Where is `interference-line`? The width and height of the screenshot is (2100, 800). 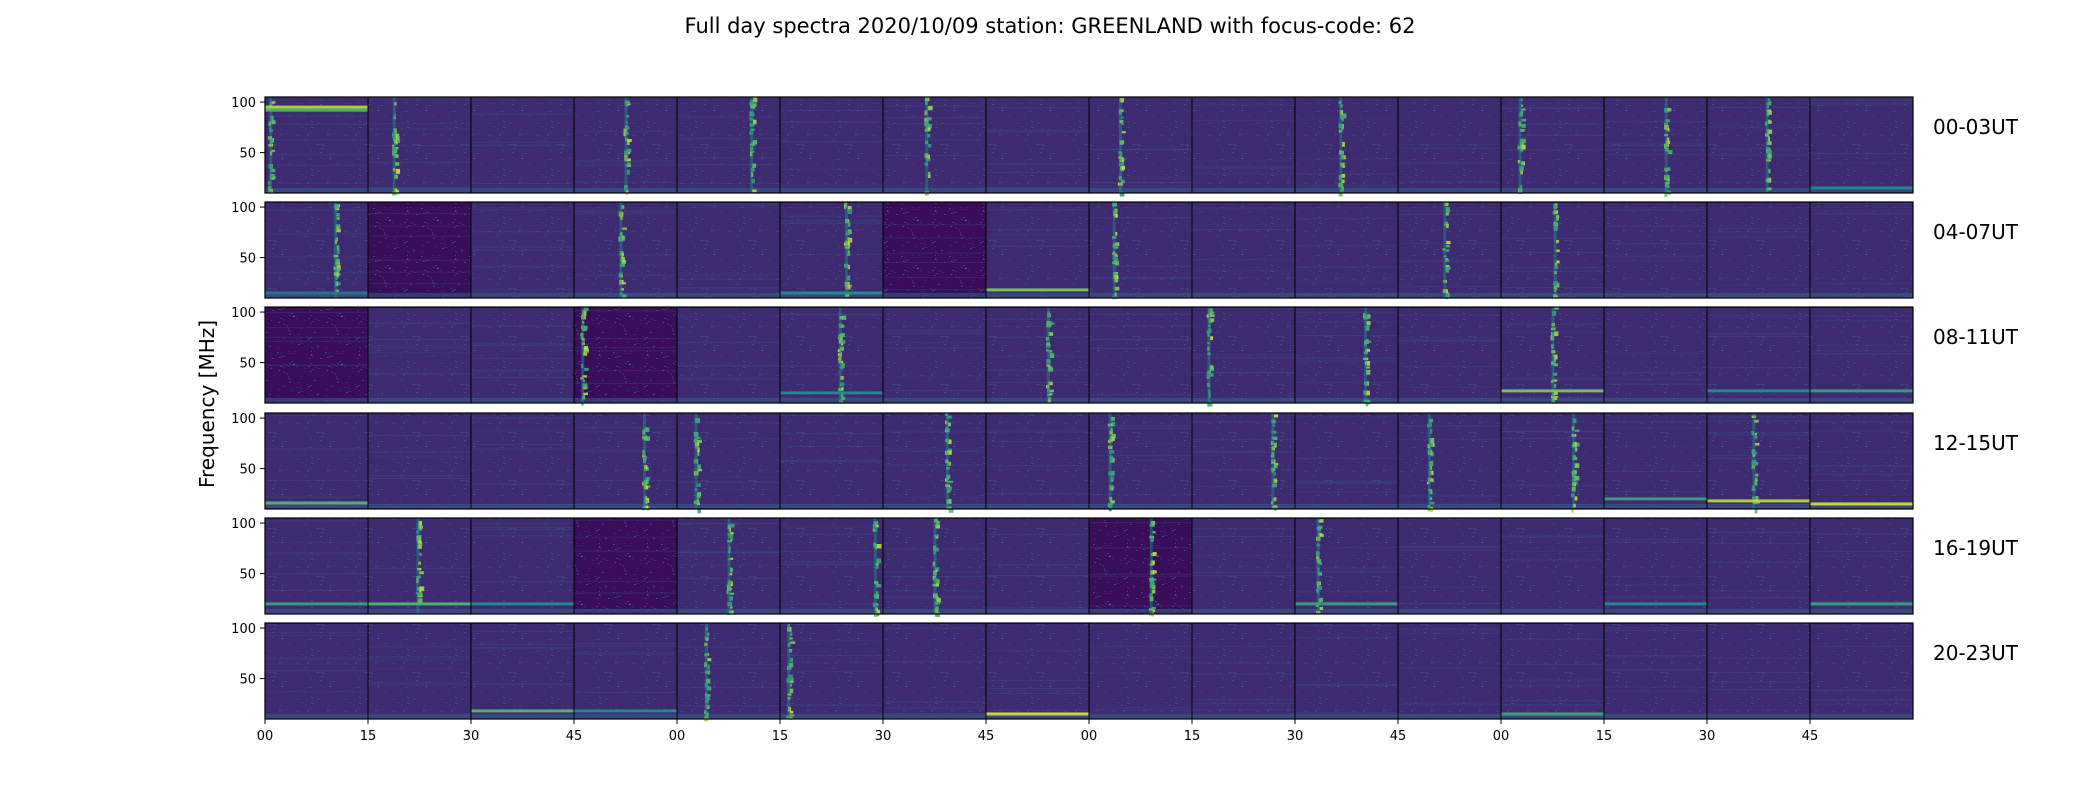
interference-line is located at coordinates (316, 110).